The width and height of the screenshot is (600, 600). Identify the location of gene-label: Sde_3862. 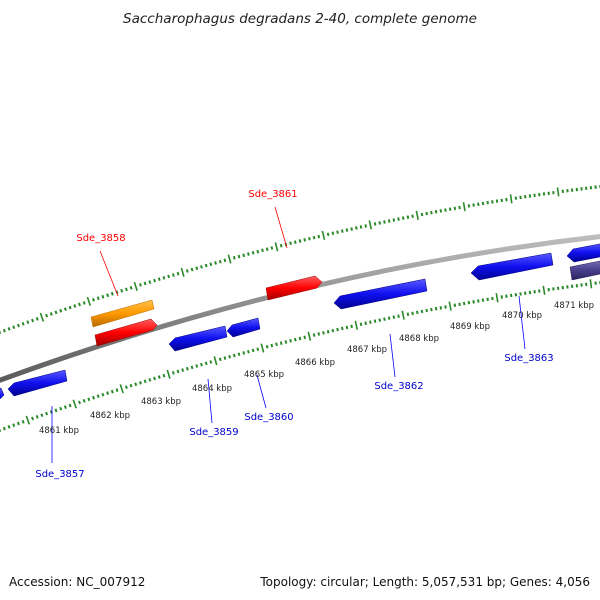
(398, 386).